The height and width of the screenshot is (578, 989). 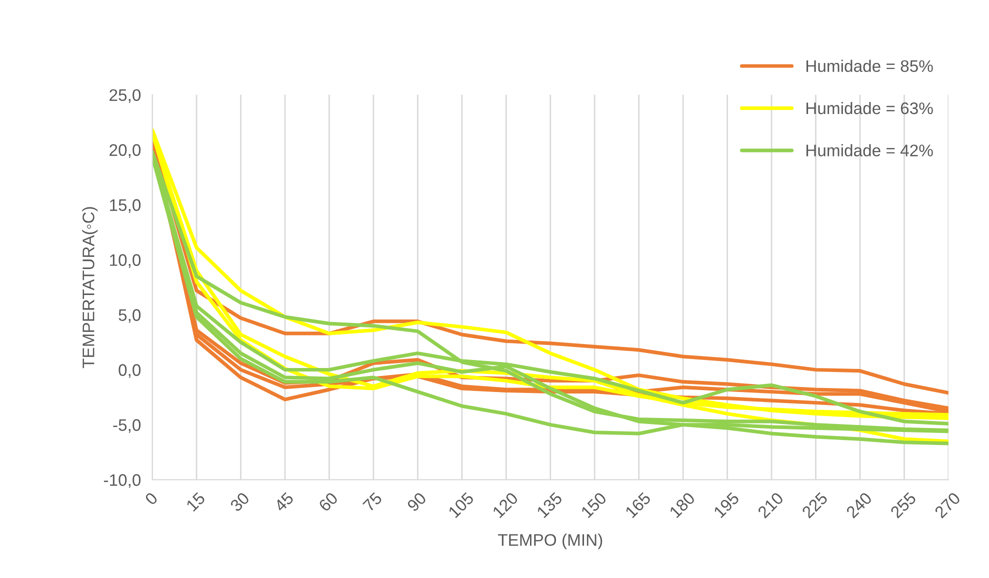 What do you see at coordinates (549, 505) in the screenshot?
I see `x-tick-label: 135` at bounding box center [549, 505].